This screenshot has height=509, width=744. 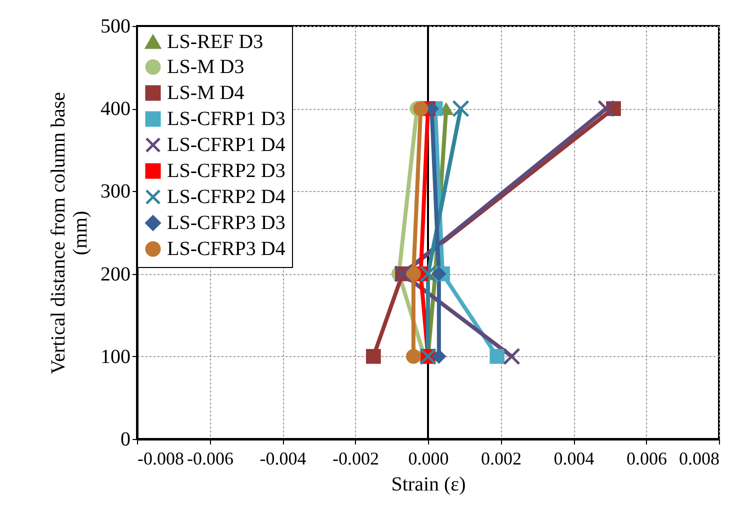 I want to click on legend-label: LS-CFRP1 D4, so click(x=226, y=145).